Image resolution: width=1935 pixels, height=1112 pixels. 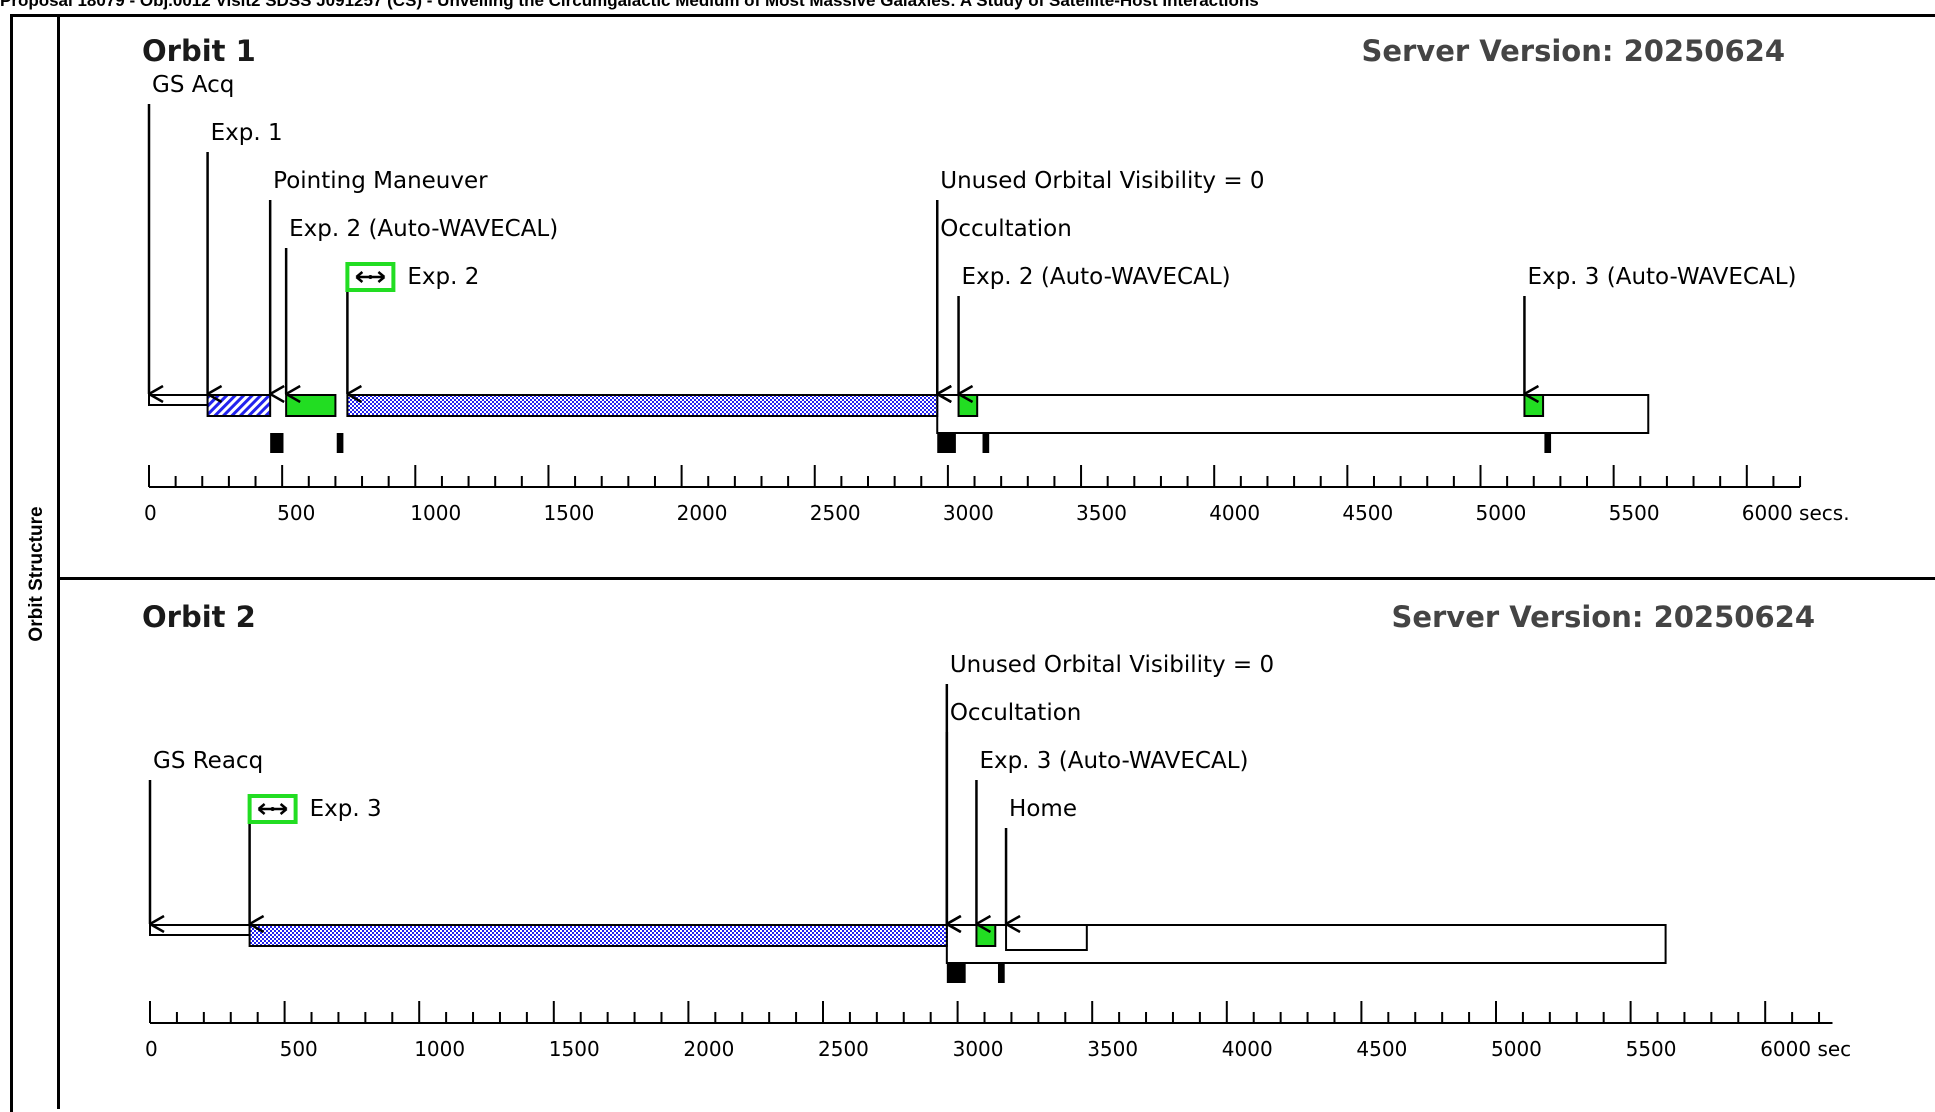 What do you see at coordinates (1805, 1049) in the screenshot?
I see `axis-tick-label: 6000 sec` at bounding box center [1805, 1049].